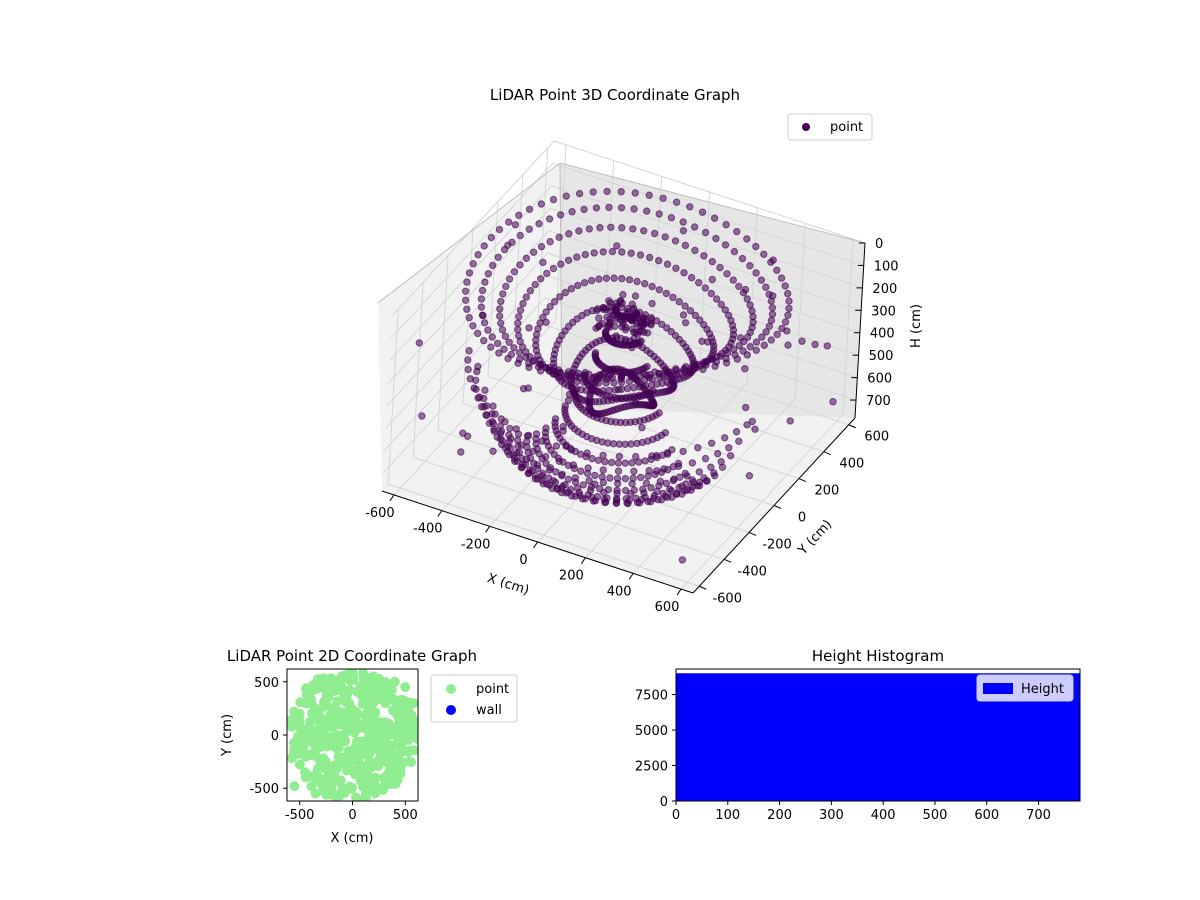 The width and height of the screenshot is (1200, 900). I want to click on y-tick-label-3d: 400, so click(851, 464).